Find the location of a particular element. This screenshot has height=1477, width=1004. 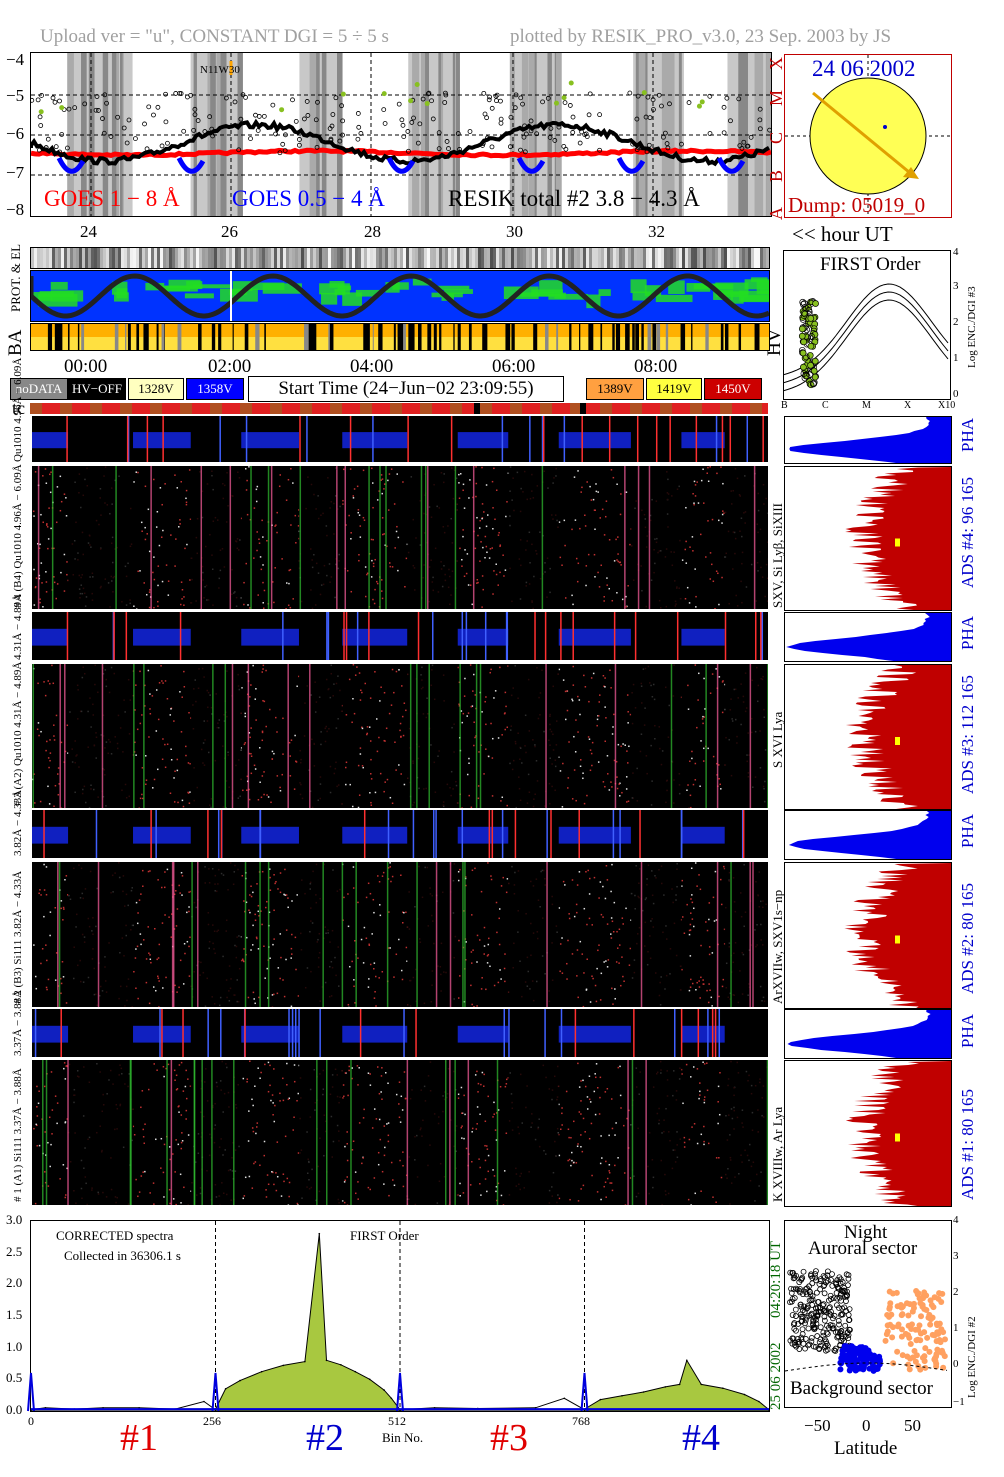

background-point is located at coordinates (848, 1364).